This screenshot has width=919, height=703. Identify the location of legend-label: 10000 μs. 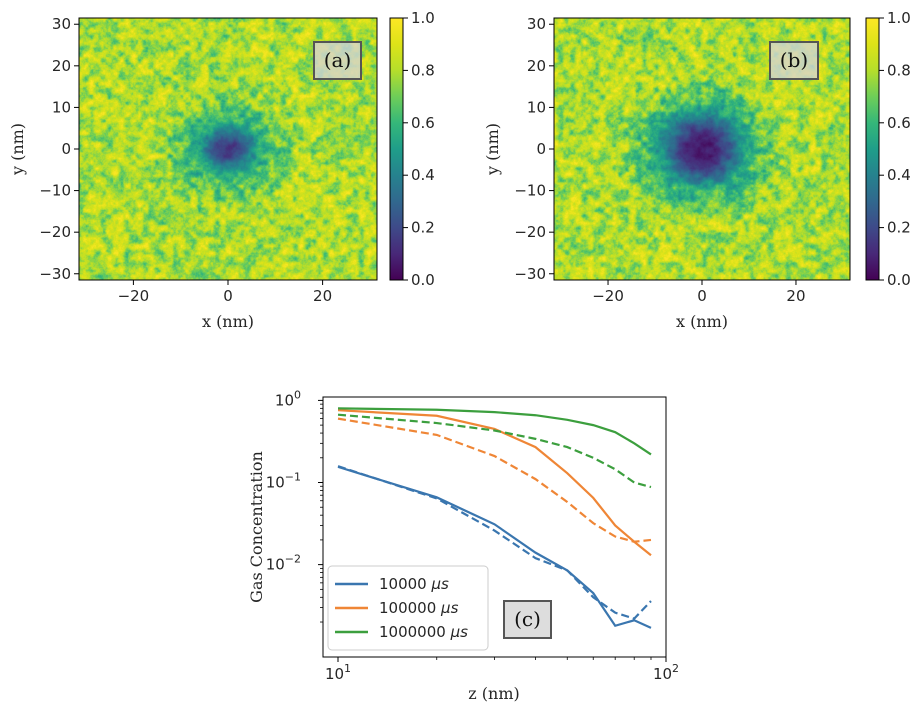
(414, 584).